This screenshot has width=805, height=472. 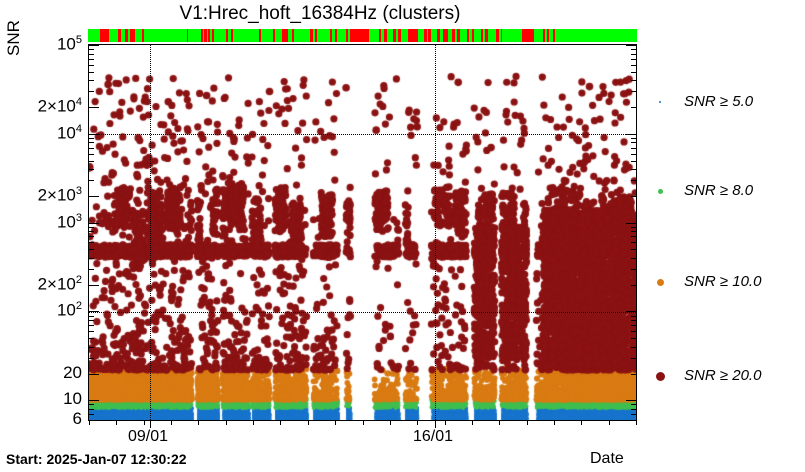 I want to click on y-tick-label: 102, so click(x=69, y=310).